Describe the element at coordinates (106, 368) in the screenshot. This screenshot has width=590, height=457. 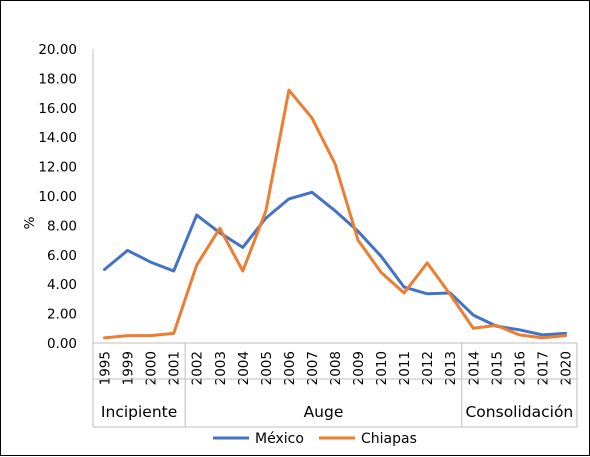
I see `x-tick-label: 1995` at that location.